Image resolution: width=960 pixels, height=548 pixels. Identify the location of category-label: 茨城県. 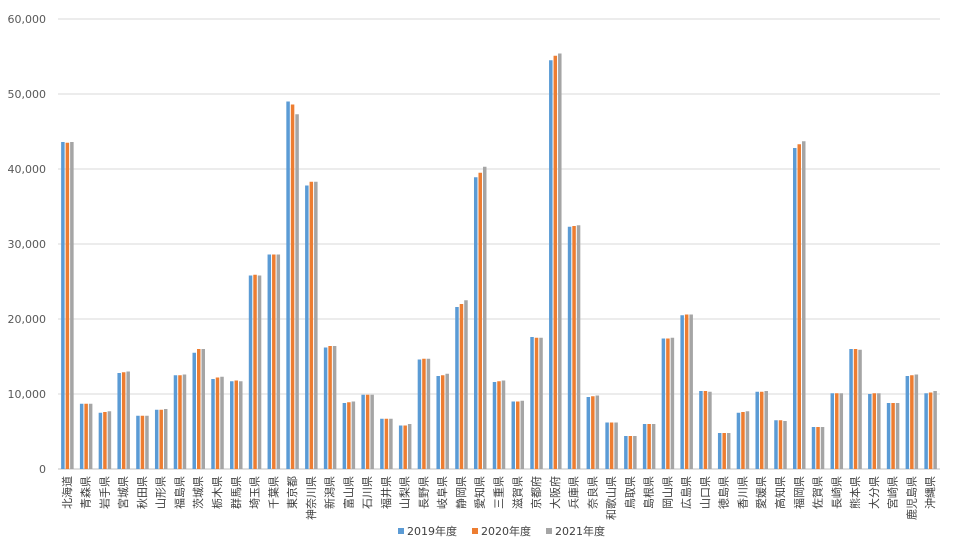
(198, 492).